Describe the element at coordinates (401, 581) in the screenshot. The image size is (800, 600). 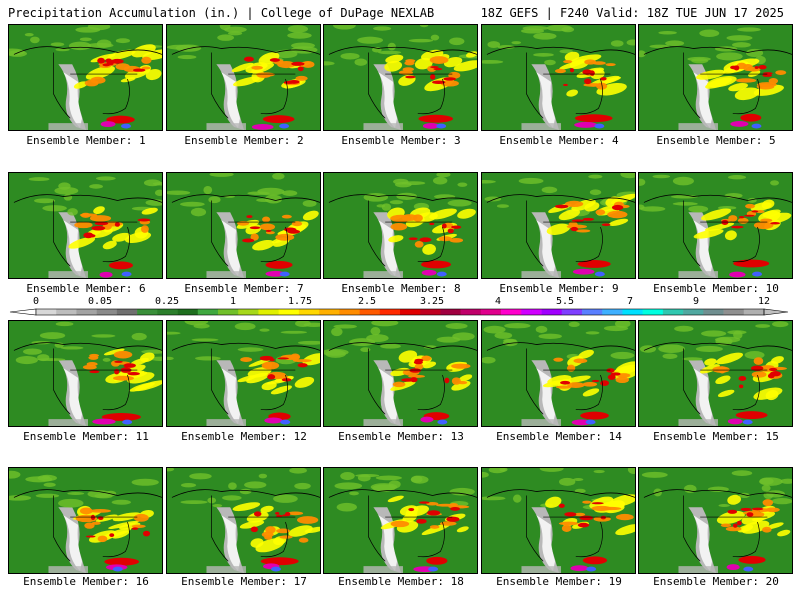
I see `ensemble-member-label: Ensemble Member: 18` at that location.